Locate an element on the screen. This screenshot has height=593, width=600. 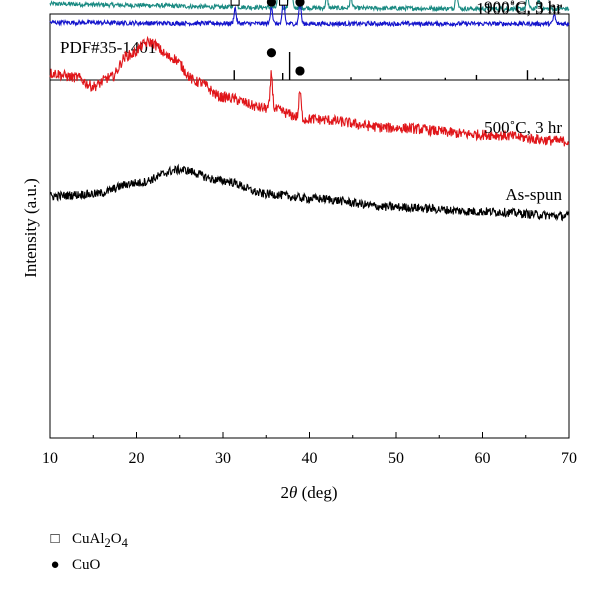
x-tick-label-4: 50 is located at coordinates (396, 458).